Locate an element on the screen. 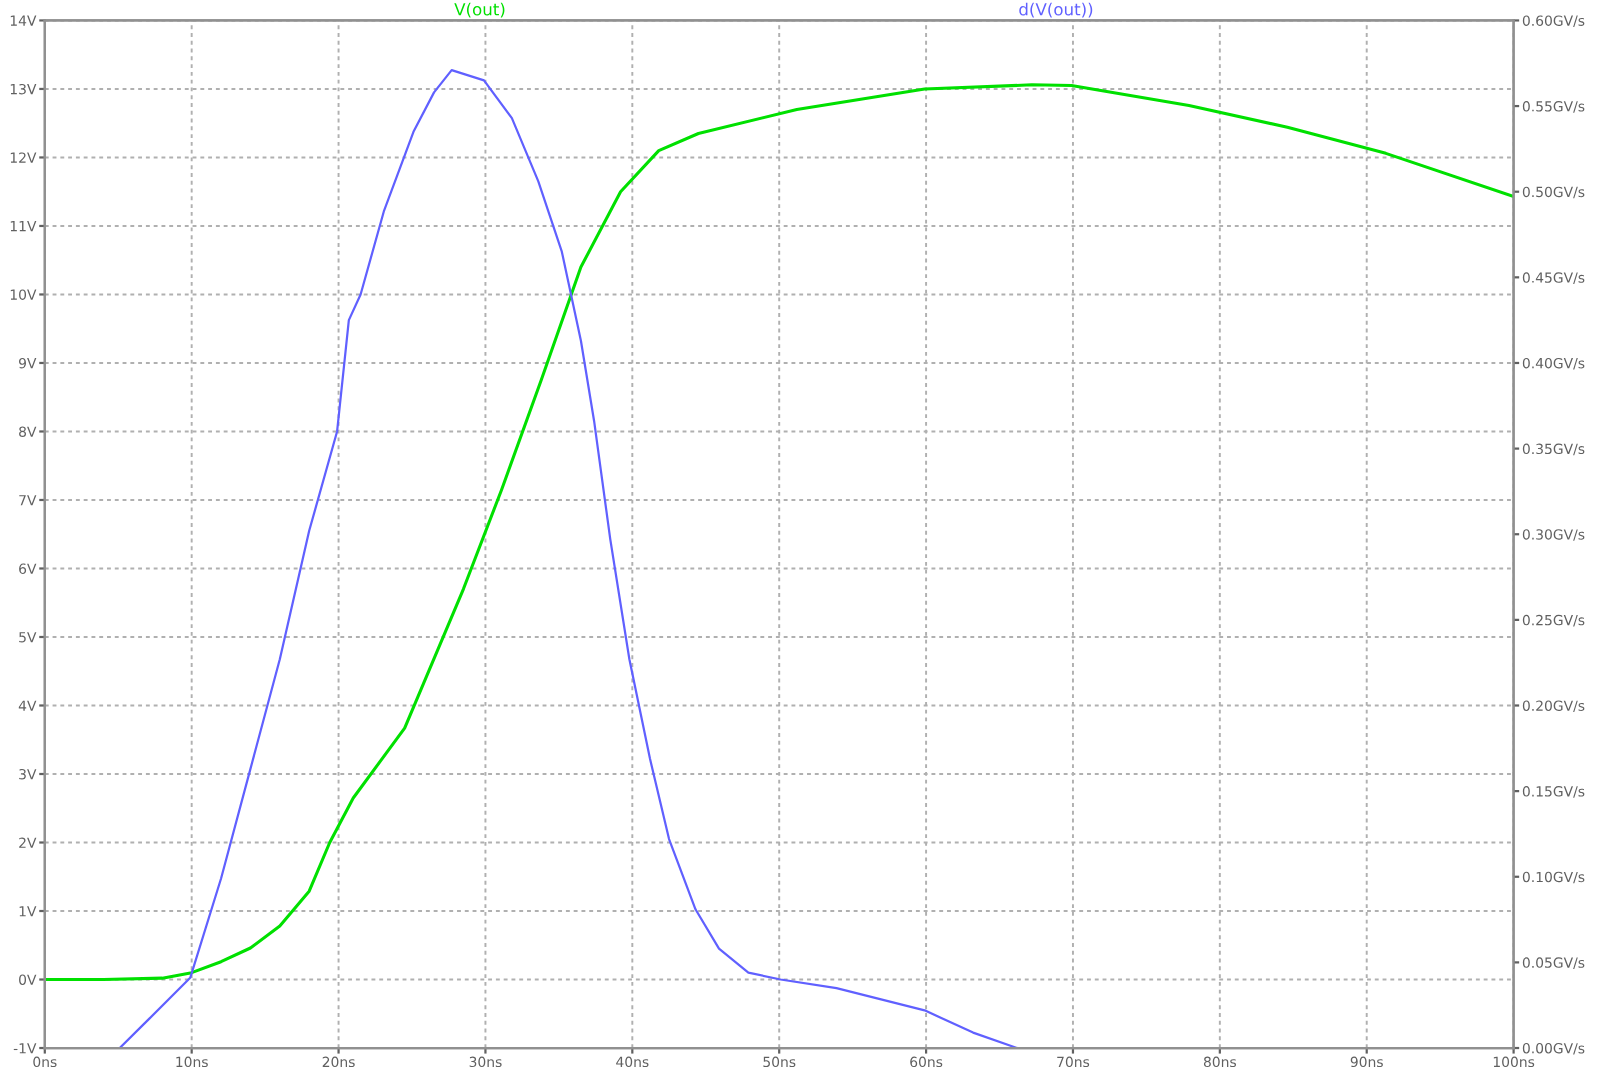 The image size is (1600, 1076). text: d(V(out)) is located at coordinates (1056, 10).